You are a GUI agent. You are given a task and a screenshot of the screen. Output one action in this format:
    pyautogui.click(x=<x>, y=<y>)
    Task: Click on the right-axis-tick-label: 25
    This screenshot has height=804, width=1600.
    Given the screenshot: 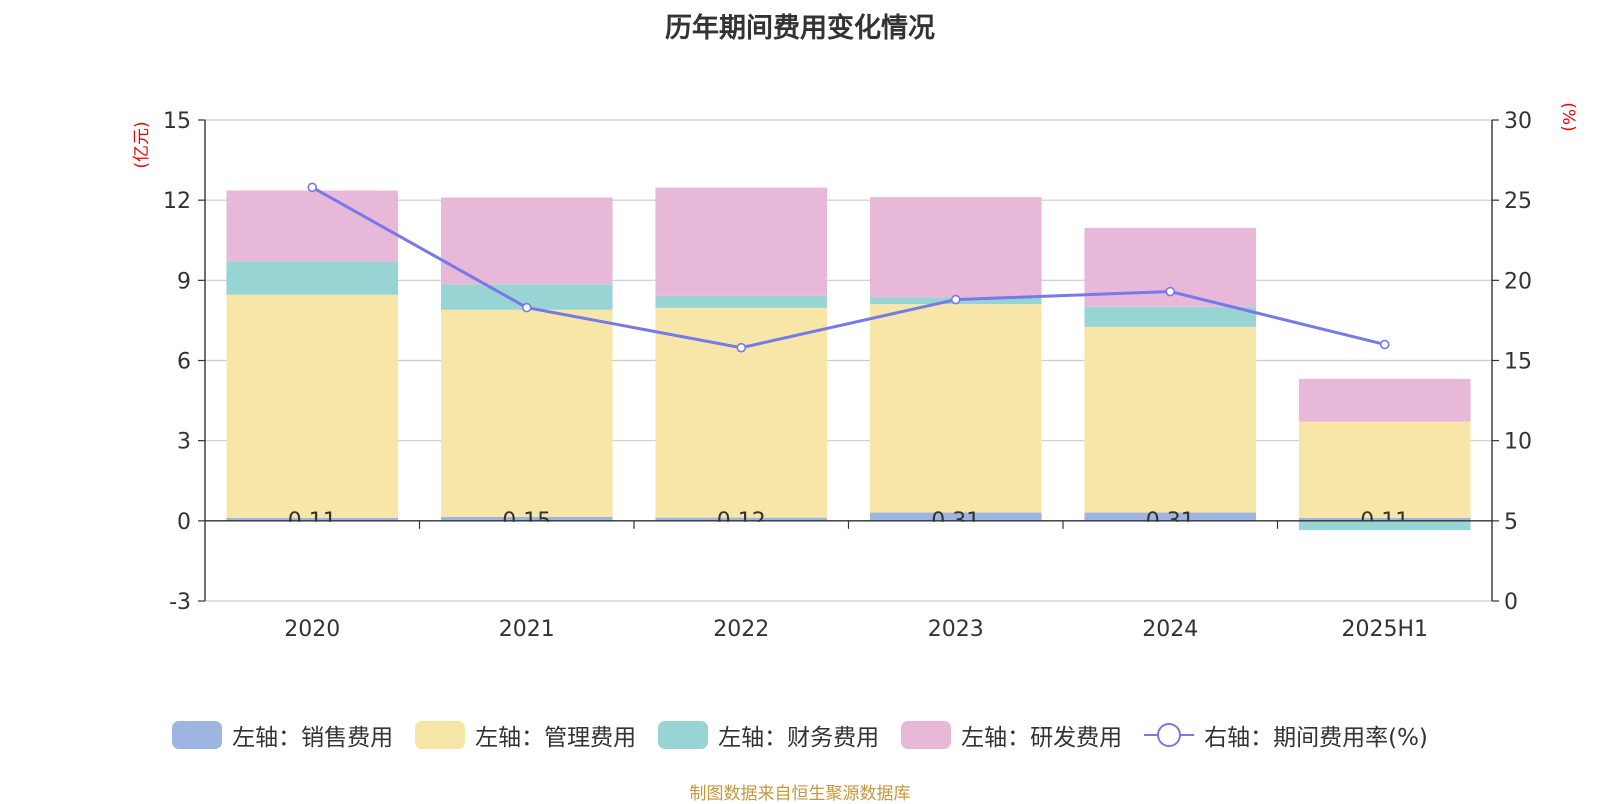 What is the action you would take?
    pyautogui.click(x=1518, y=201)
    